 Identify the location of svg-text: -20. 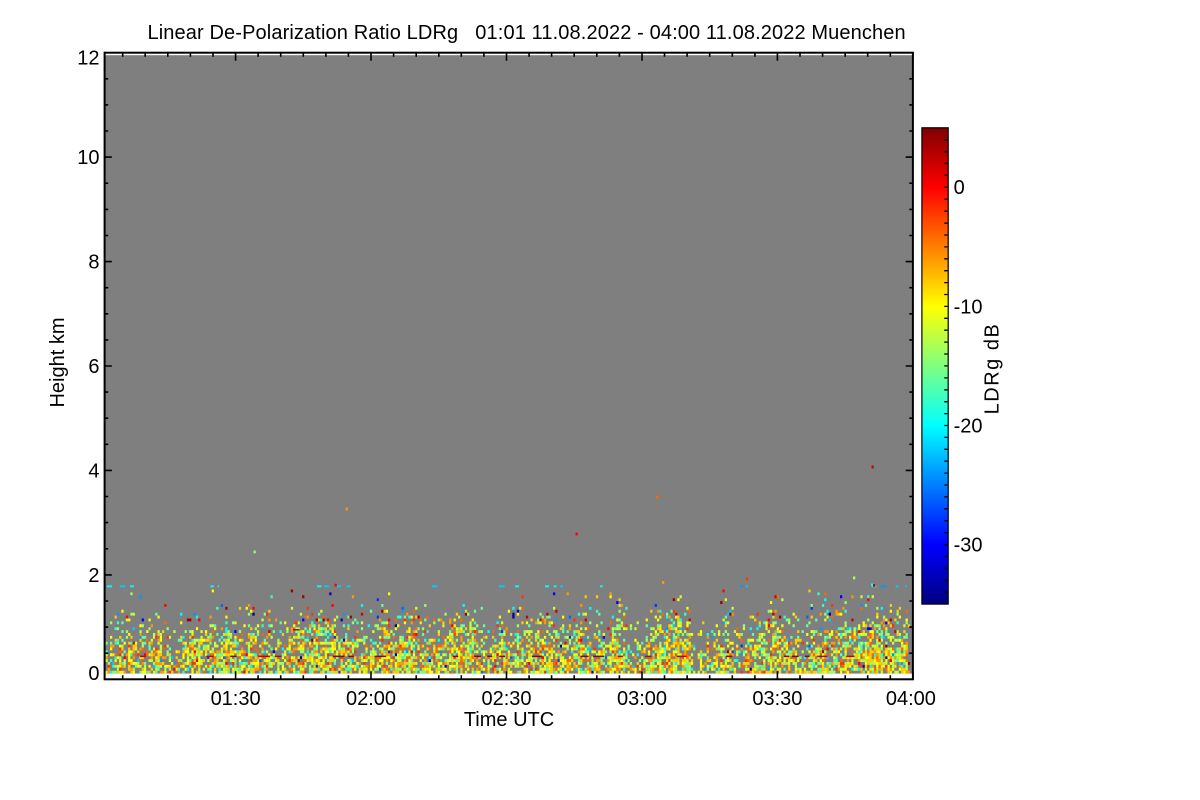
(968, 426).